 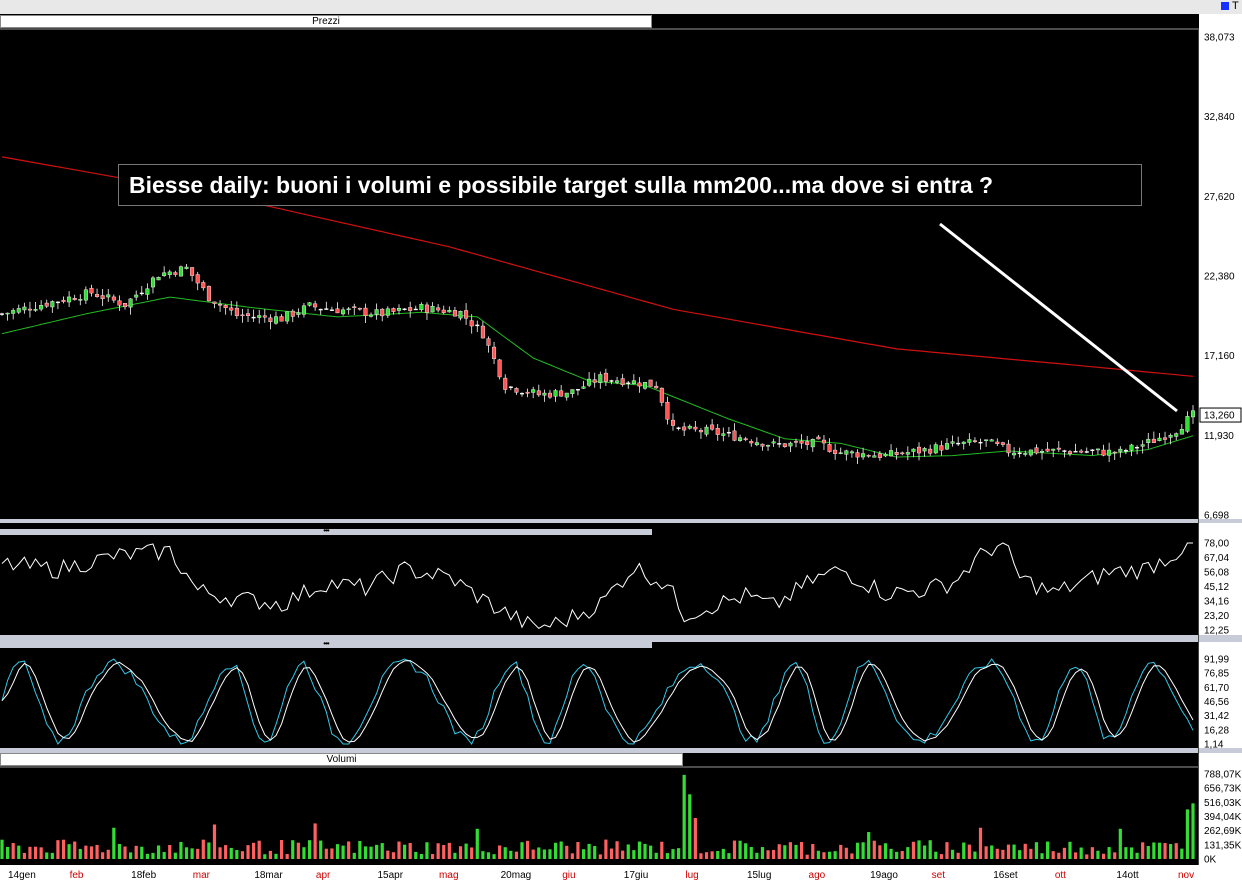 I want to click on vol-y-tick: 656,73K, so click(x=1223, y=789).